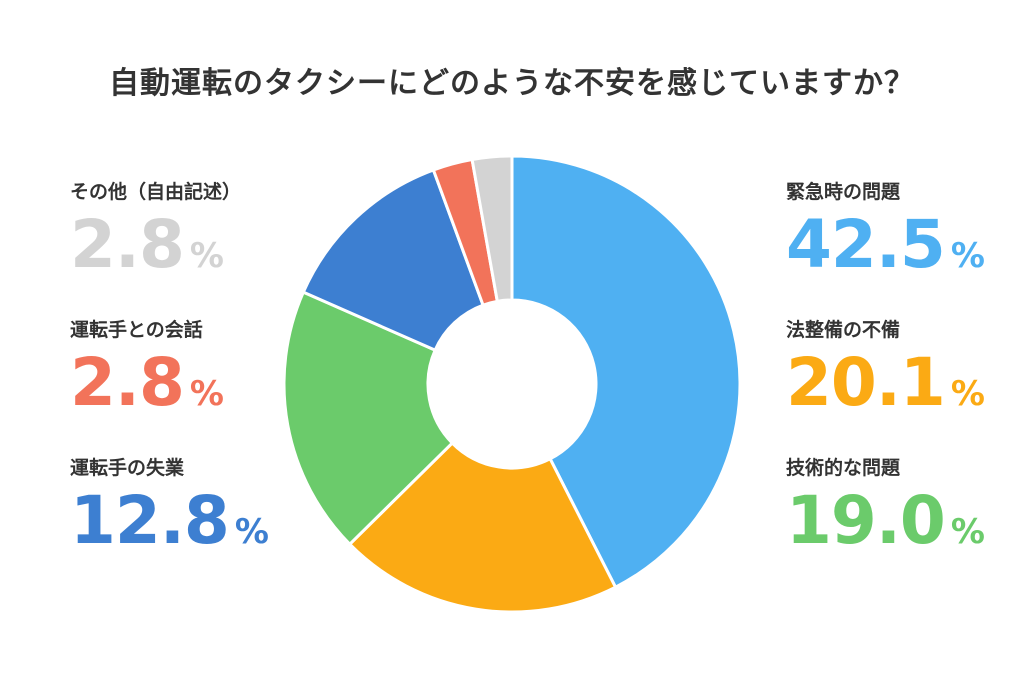  I want to click on legend-label: 技術的な問題, so click(843, 468).